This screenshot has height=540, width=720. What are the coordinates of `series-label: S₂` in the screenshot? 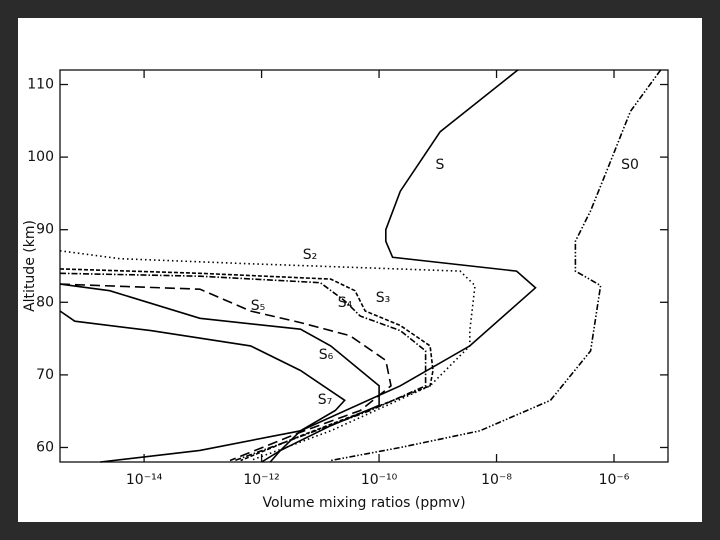 It's located at (310, 255).